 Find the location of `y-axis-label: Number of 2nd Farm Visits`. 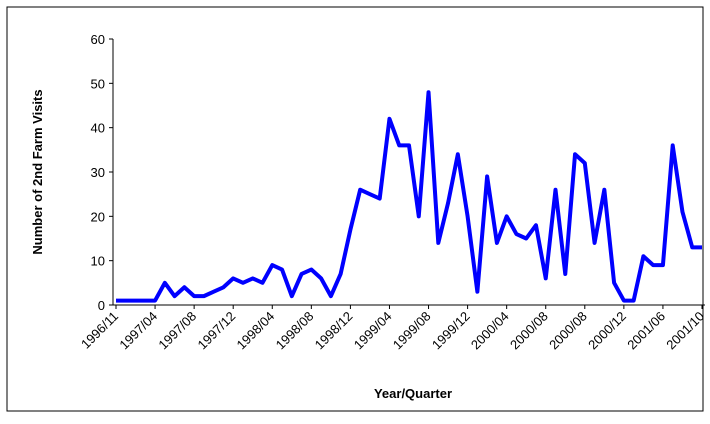

y-axis-label: Number of 2nd Farm Visits is located at coordinates (37, 171).